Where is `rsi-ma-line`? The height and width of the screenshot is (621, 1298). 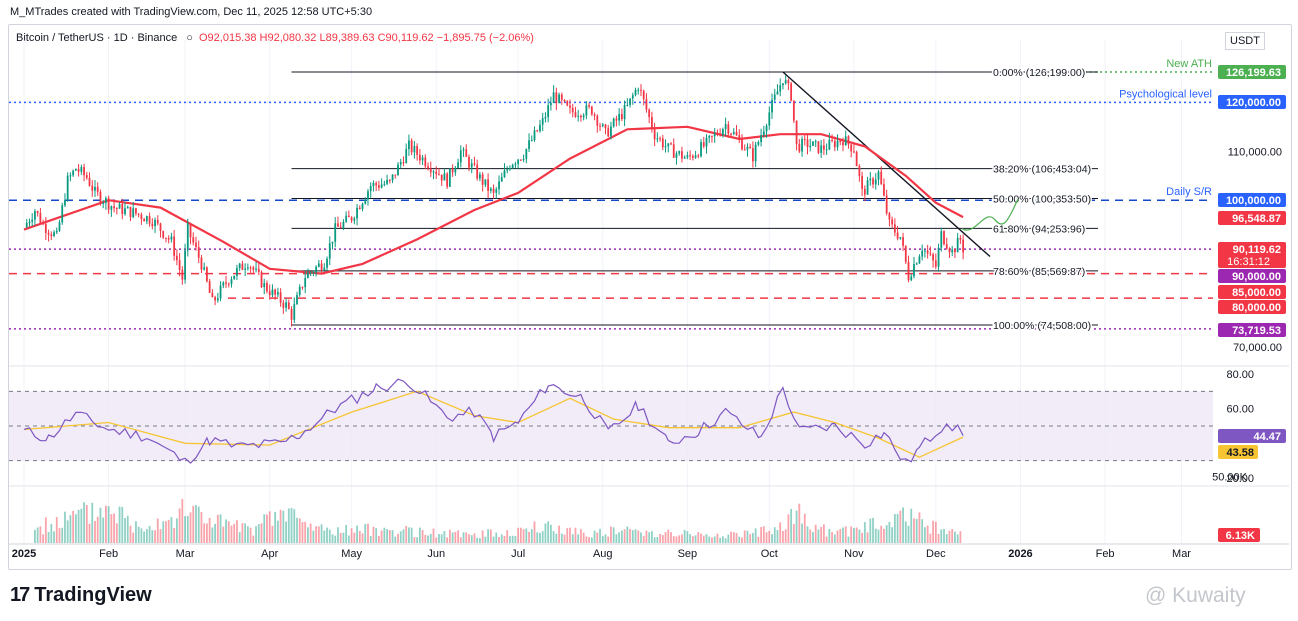
rsi-ma-line is located at coordinates (493, 424).